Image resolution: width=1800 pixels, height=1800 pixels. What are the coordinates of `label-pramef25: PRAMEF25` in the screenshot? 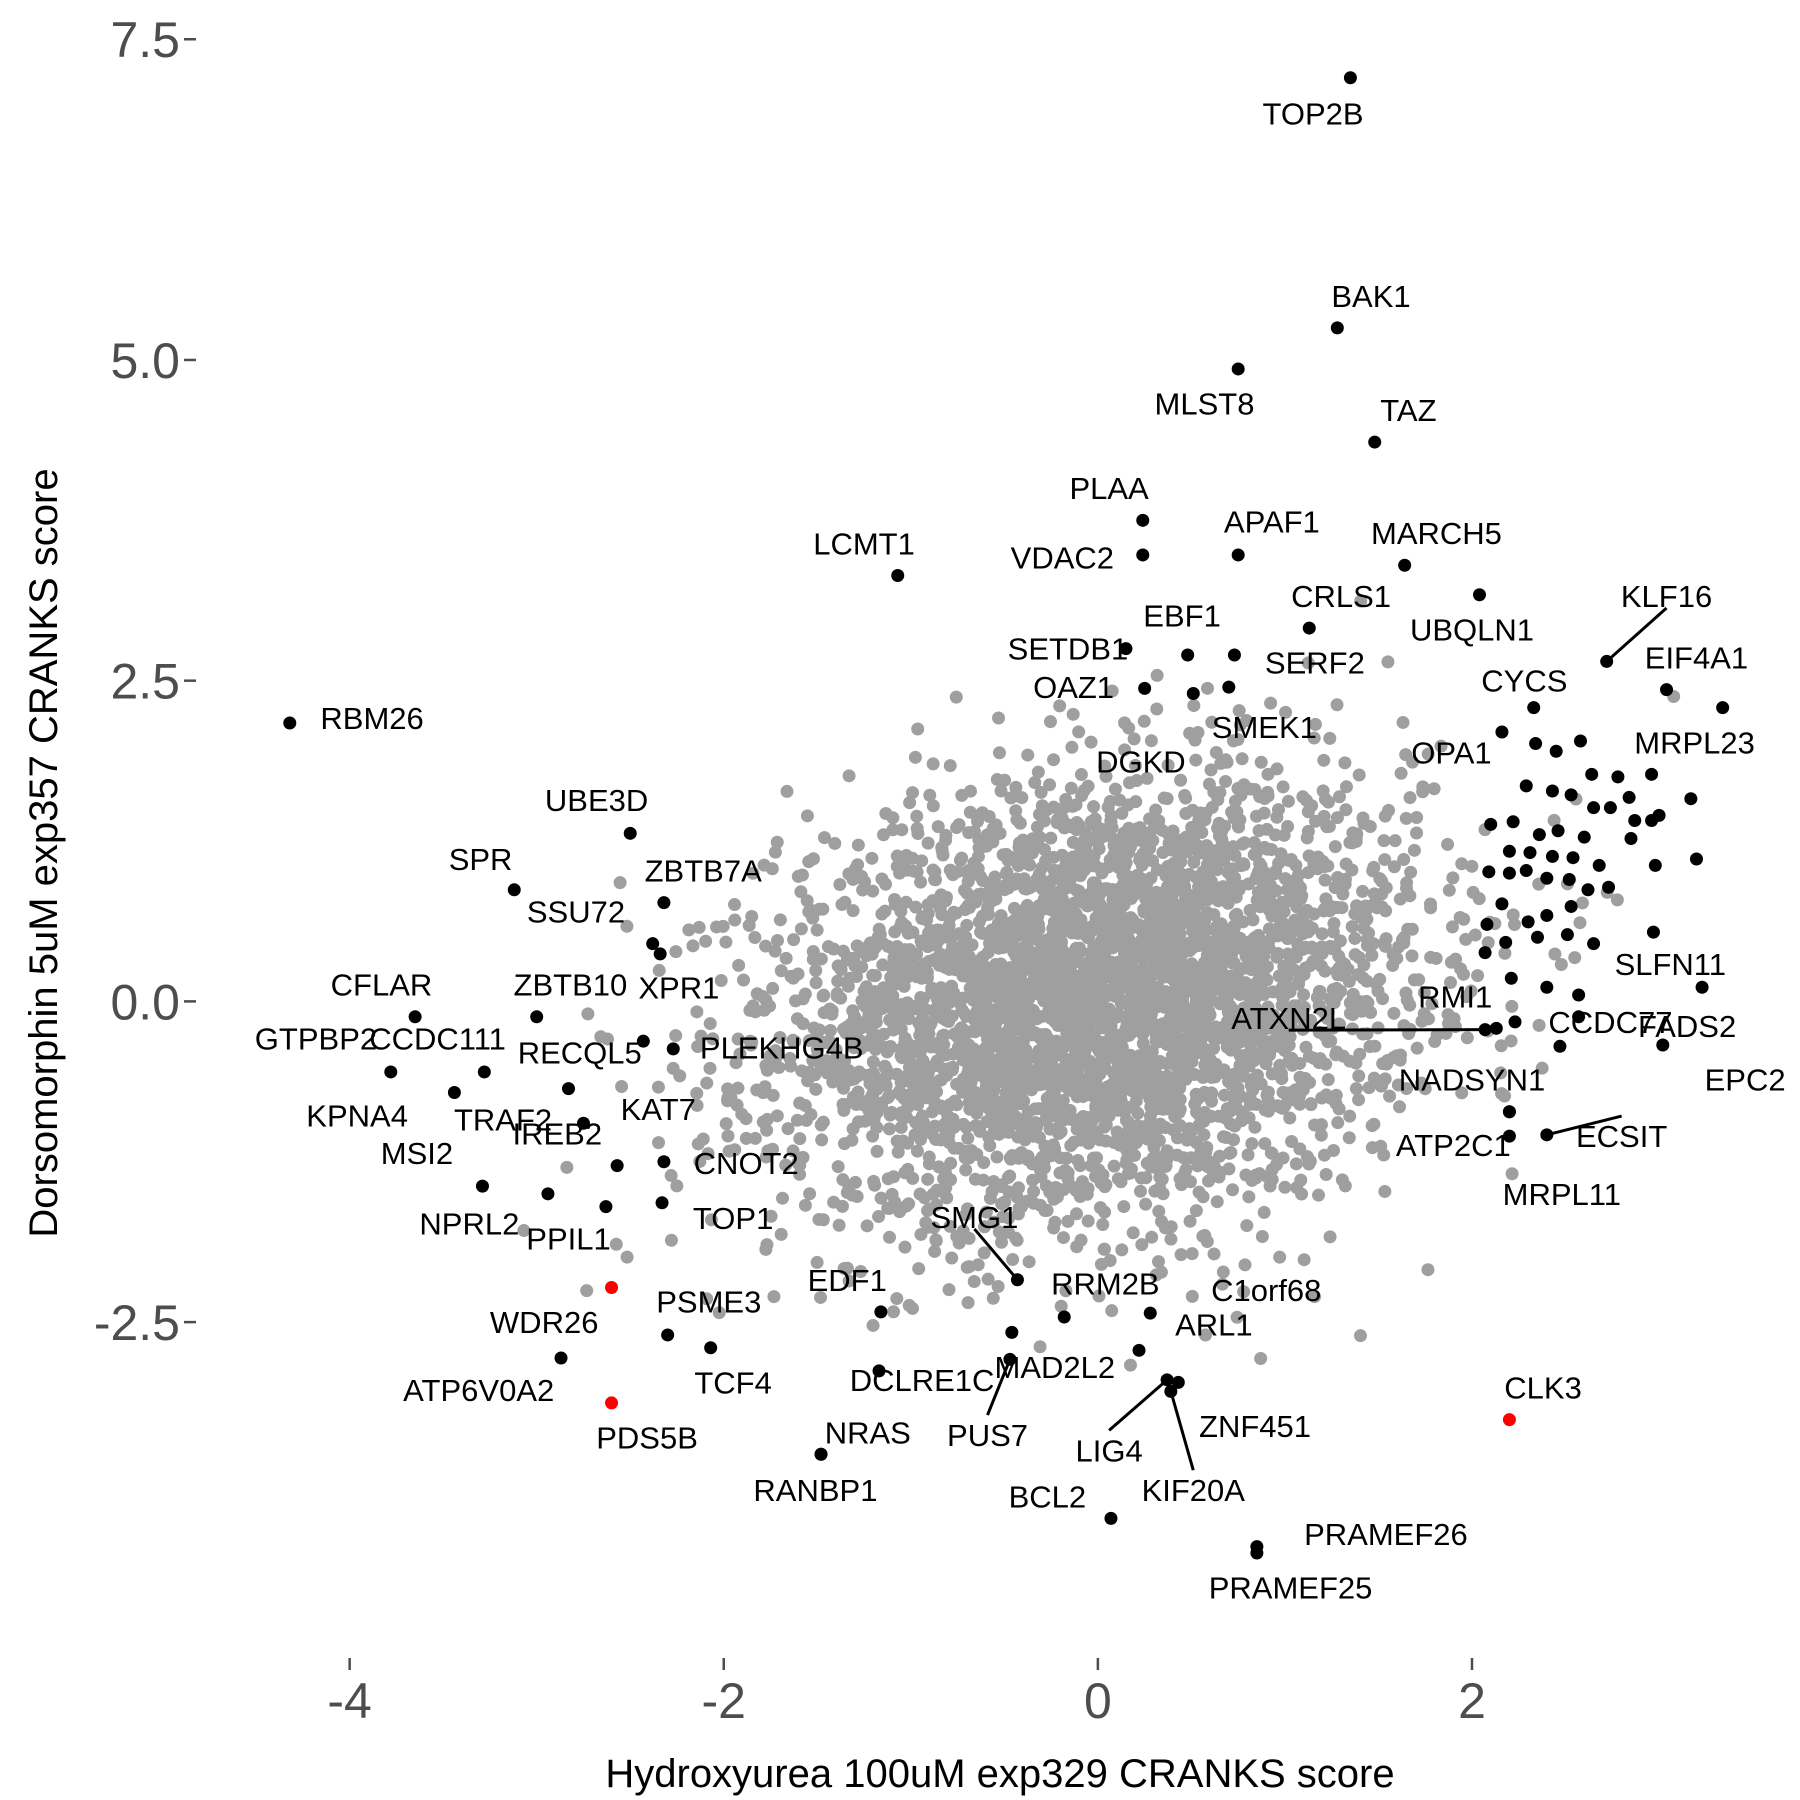 It's located at (1291, 1588).